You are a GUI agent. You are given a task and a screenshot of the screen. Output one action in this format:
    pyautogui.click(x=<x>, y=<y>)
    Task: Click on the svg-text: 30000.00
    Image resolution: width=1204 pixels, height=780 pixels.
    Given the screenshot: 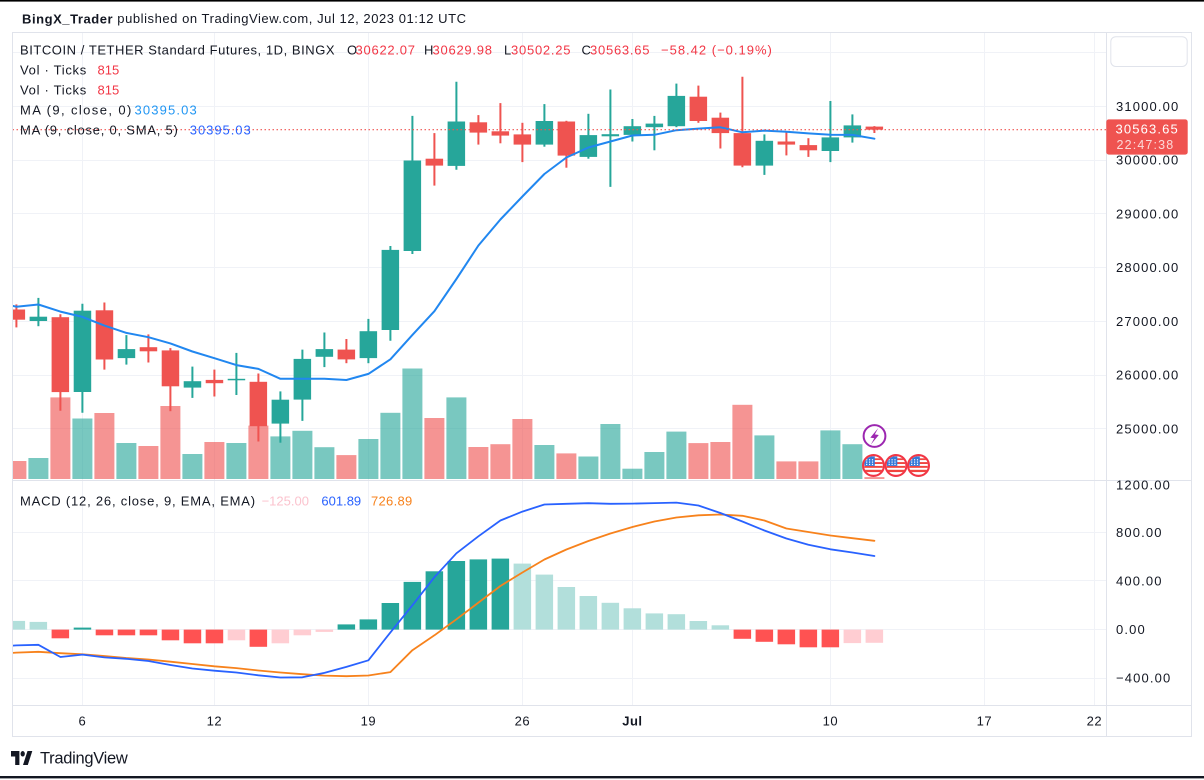 What is the action you would take?
    pyautogui.click(x=1147, y=160)
    